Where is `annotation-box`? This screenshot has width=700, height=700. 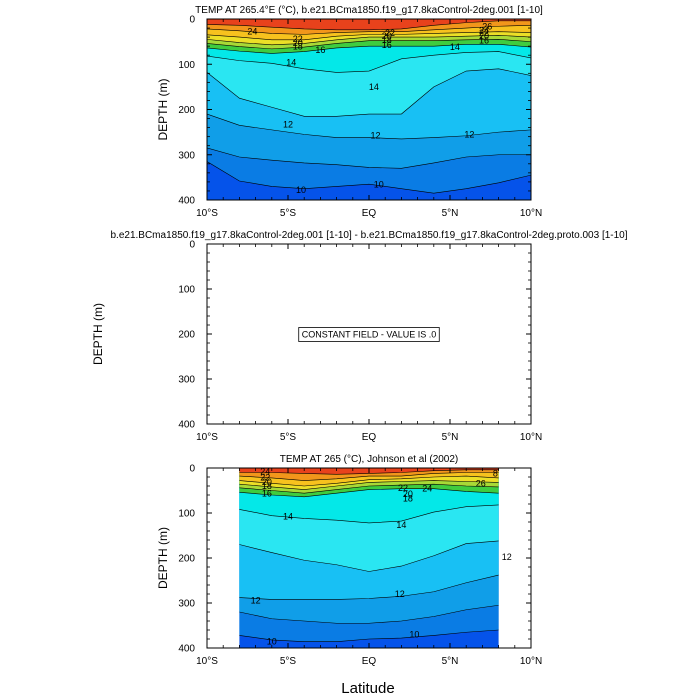 annotation-box is located at coordinates (369, 334).